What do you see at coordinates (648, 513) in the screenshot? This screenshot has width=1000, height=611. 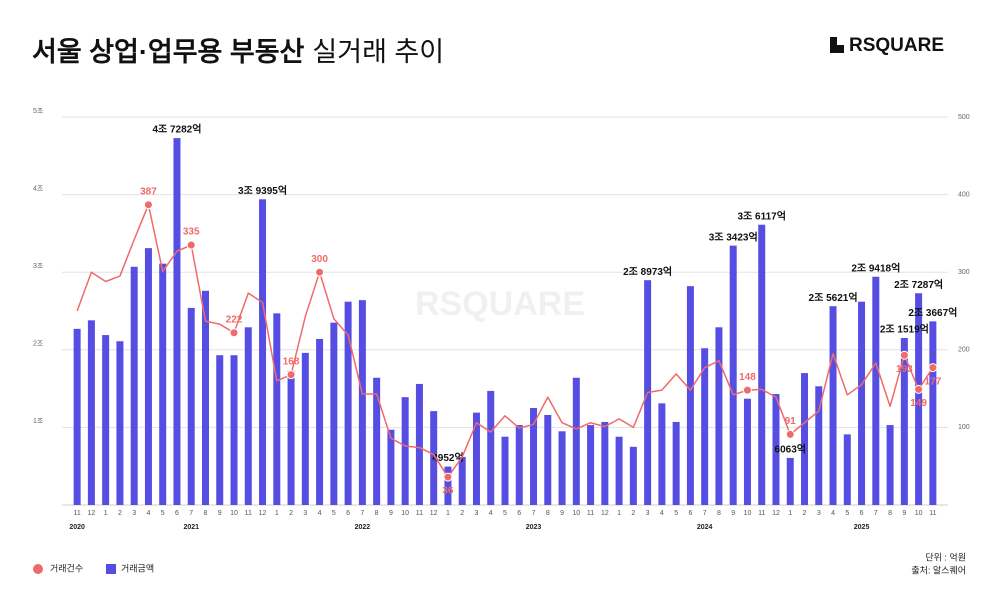 I see `x-tick-label: 3` at bounding box center [648, 513].